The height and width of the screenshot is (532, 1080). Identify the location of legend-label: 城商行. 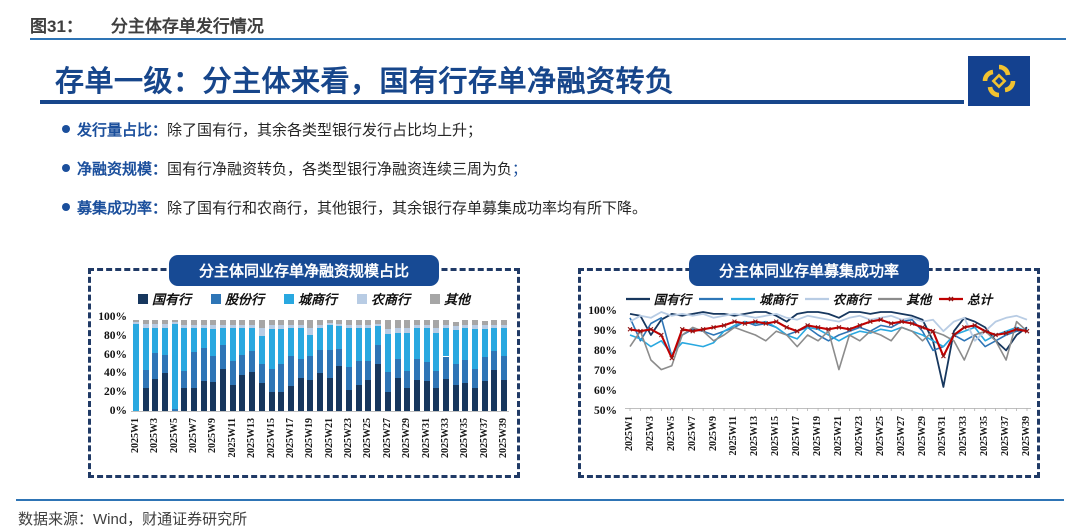
(778, 299).